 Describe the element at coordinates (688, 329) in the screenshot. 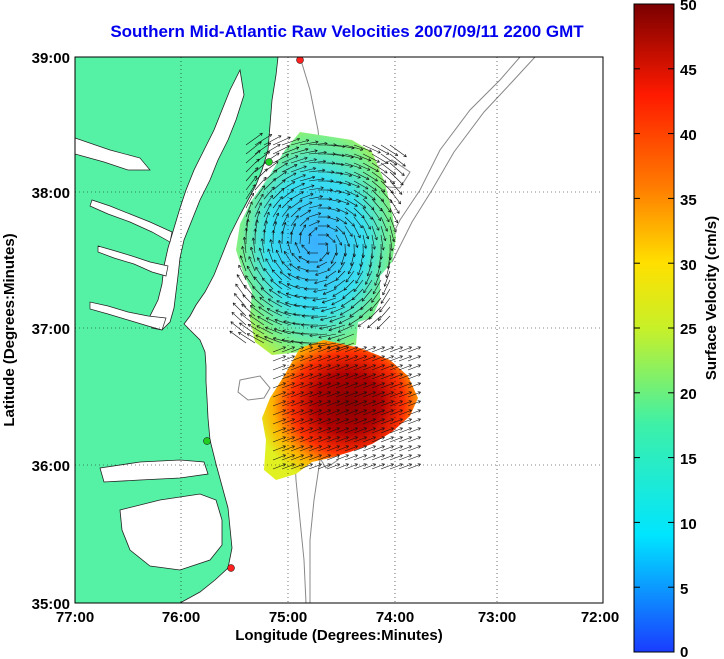

I see `colorbar-tick-labels: 50 45 40 35 30 25 20 15 10 5 0` at that location.